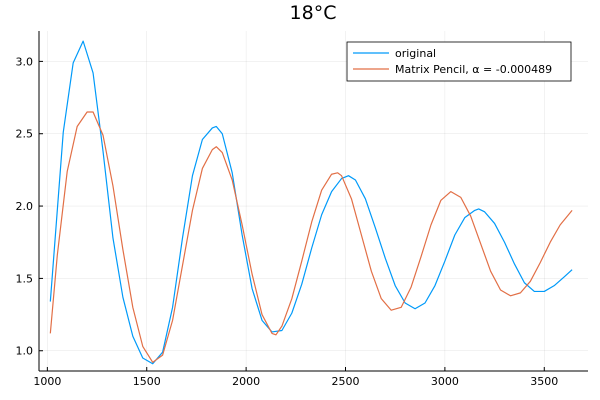 This screenshot has width=600, height=400. What do you see at coordinates (415, 53) in the screenshot?
I see `legend-label: original` at bounding box center [415, 53].